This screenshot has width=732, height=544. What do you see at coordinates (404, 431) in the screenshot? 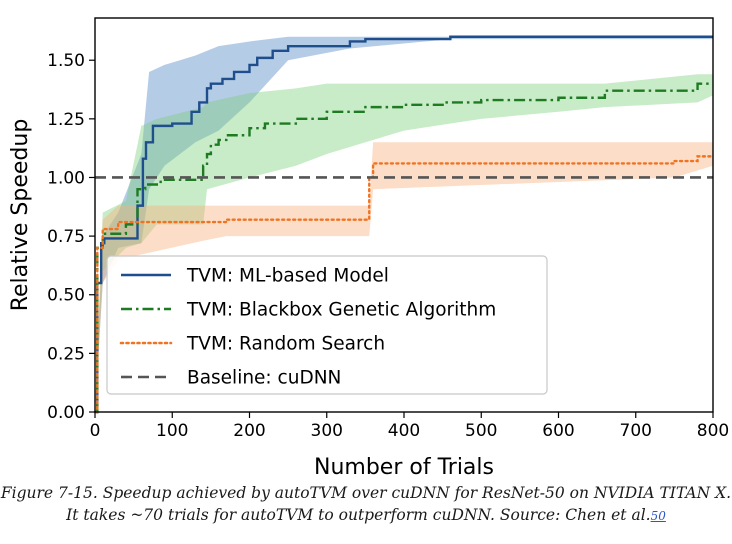
I see `x-tick-label: 400` at bounding box center [404, 431].